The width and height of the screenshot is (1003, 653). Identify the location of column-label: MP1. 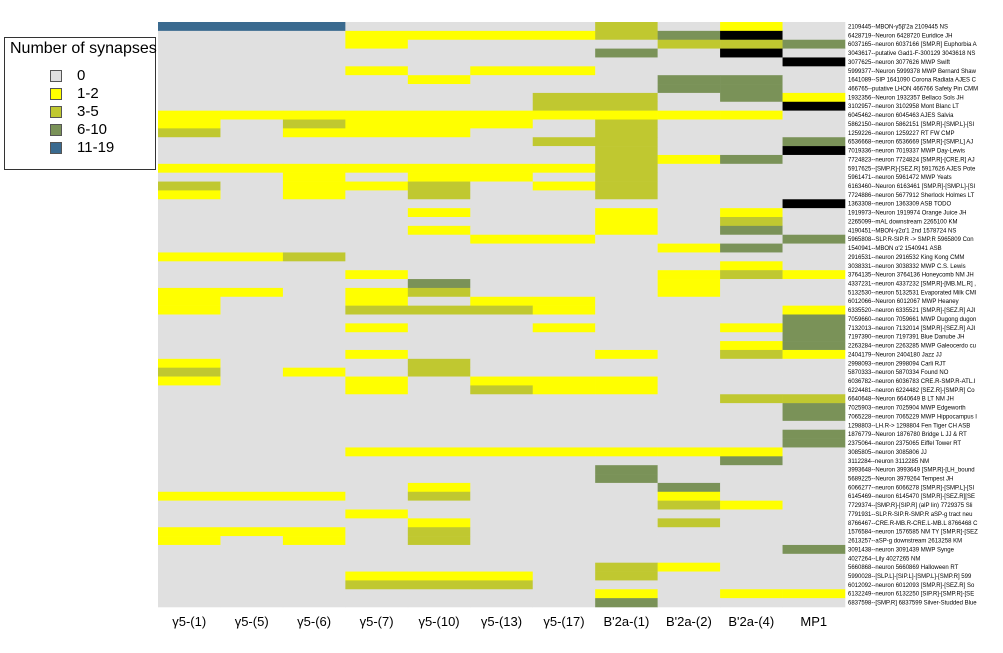
(813, 621).